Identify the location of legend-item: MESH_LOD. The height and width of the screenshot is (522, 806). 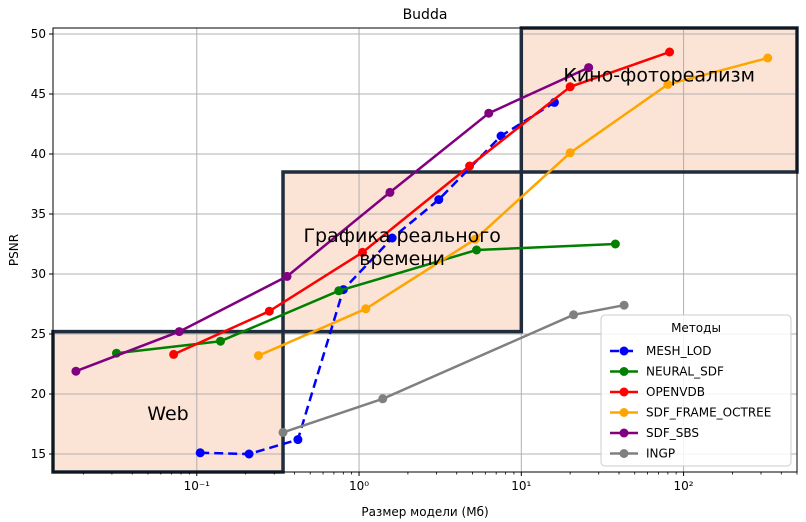
(661, 351).